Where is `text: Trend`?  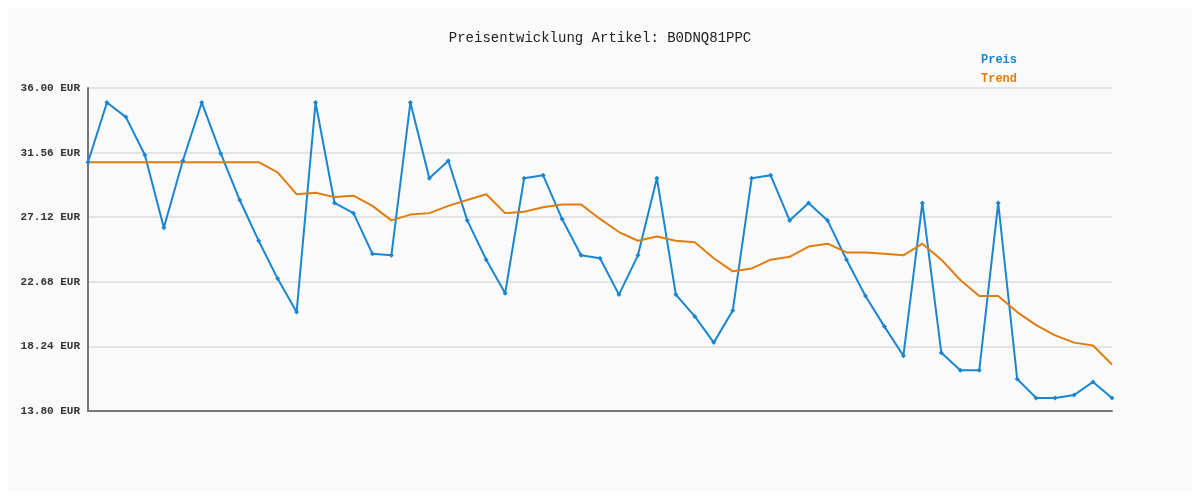
text: Trend is located at coordinates (999, 79).